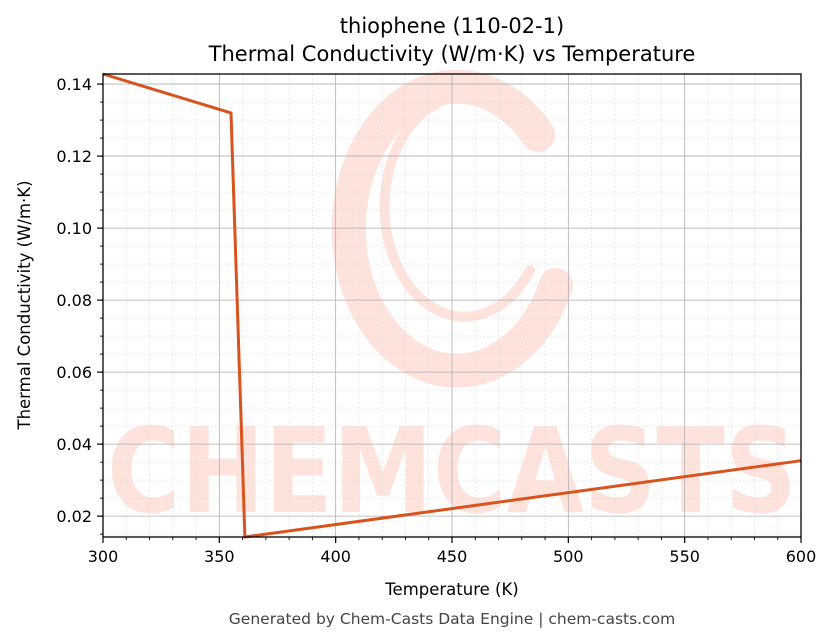 The width and height of the screenshot is (836, 644). What do you see at coordinates (451, 589) in the screenshot?
I see `x-axis-label: Temperature (K)` at bounding box center [451, 589].